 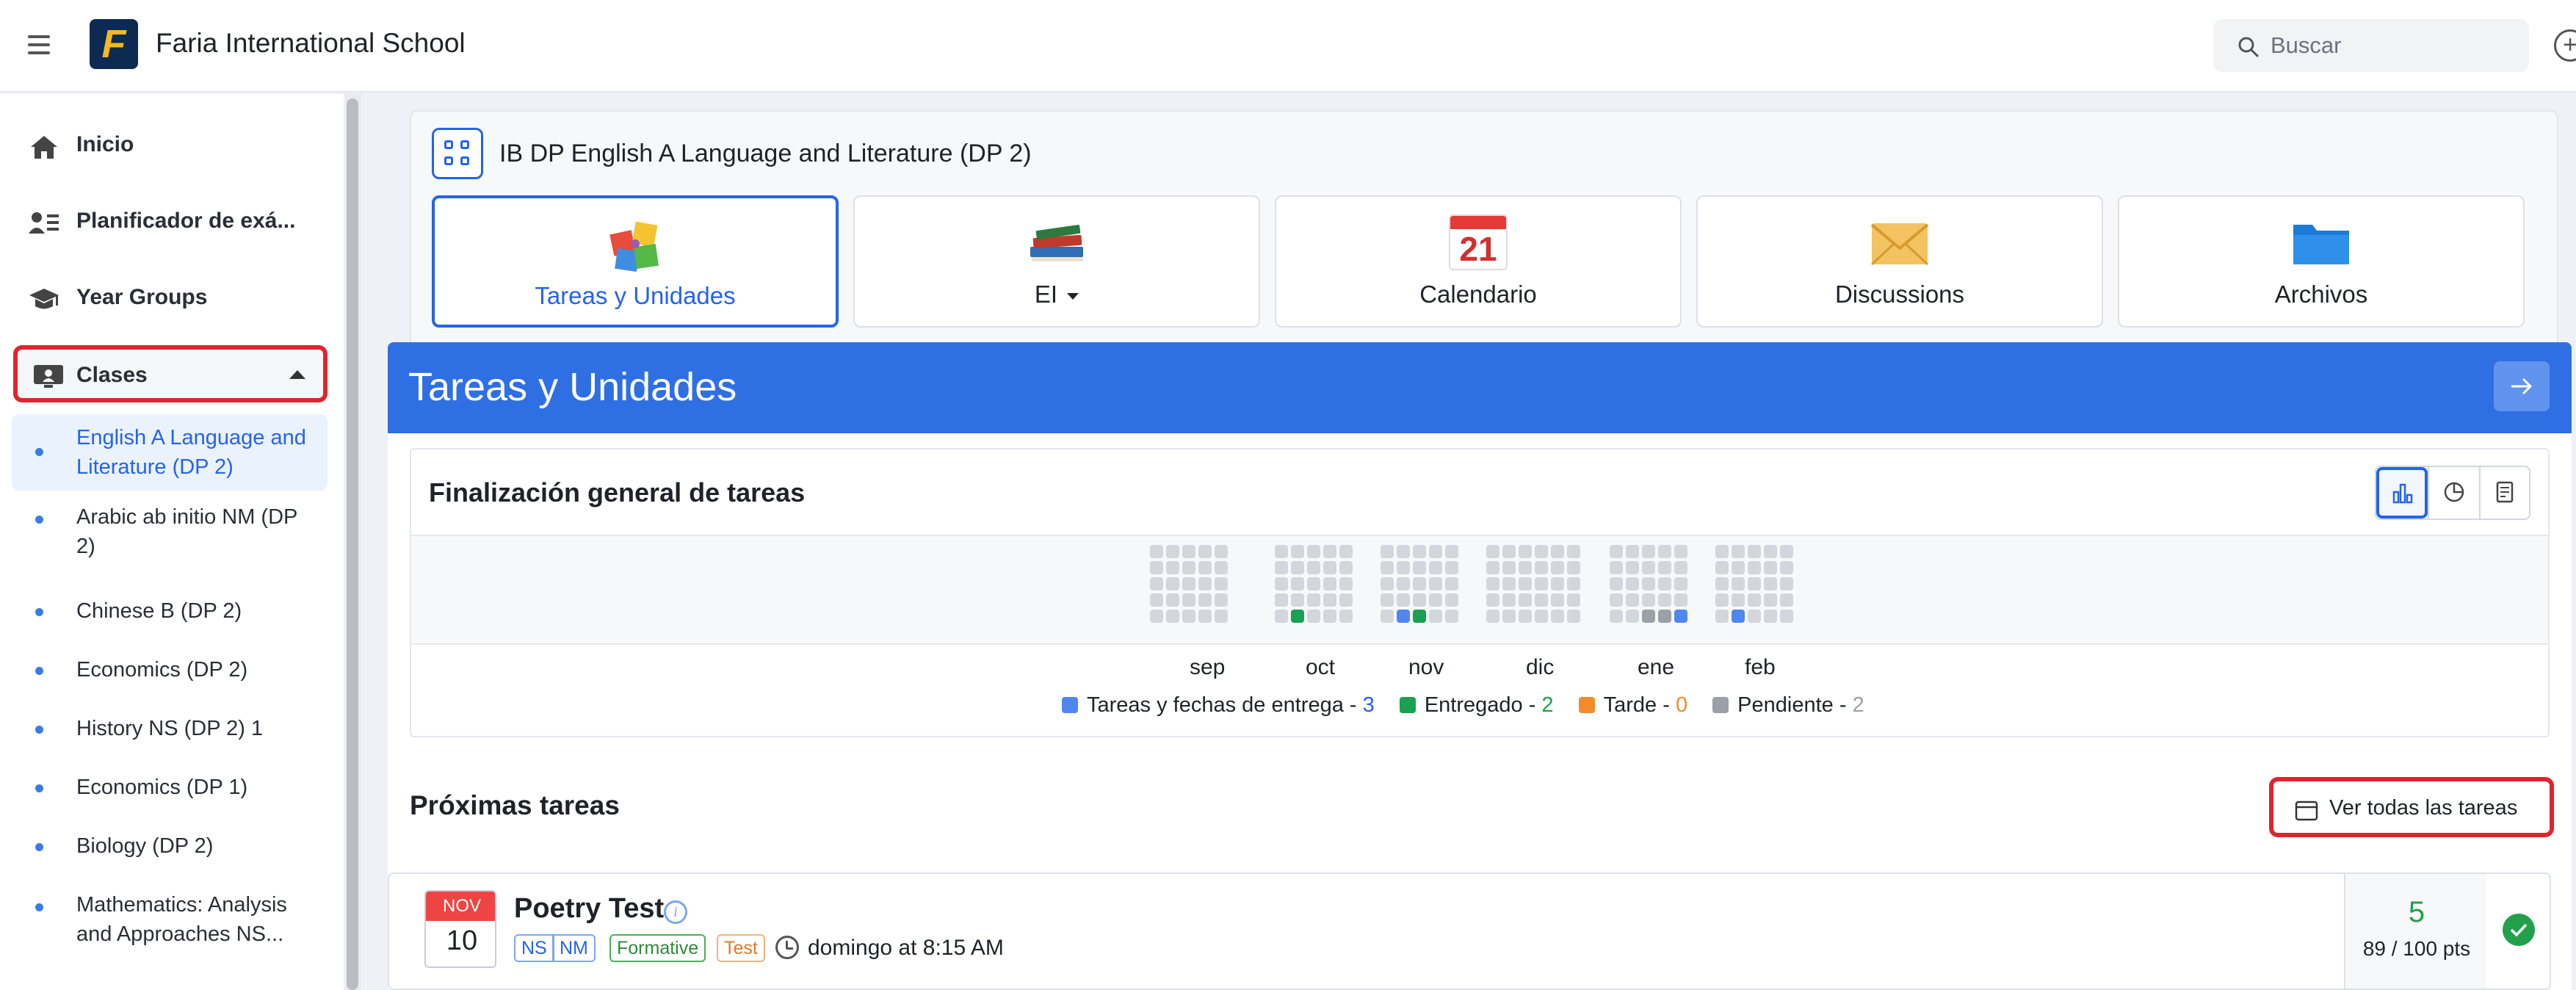 What do you see at coordinates (170, 452) in the screenshot?
I see `sidebar-class-english-a: English A Language and Literature (DP 2)` at bounding box center [170, 452].